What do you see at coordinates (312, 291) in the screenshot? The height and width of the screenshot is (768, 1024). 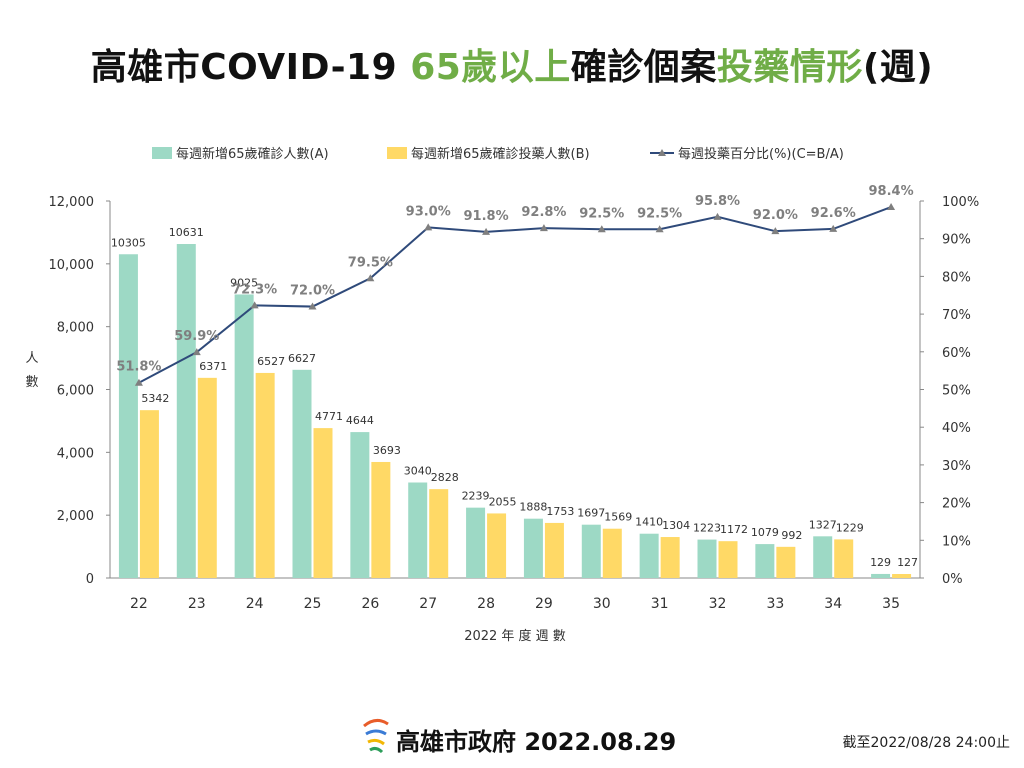 I see `line-c-label: 72.0%` at bounding box center [312, 291].